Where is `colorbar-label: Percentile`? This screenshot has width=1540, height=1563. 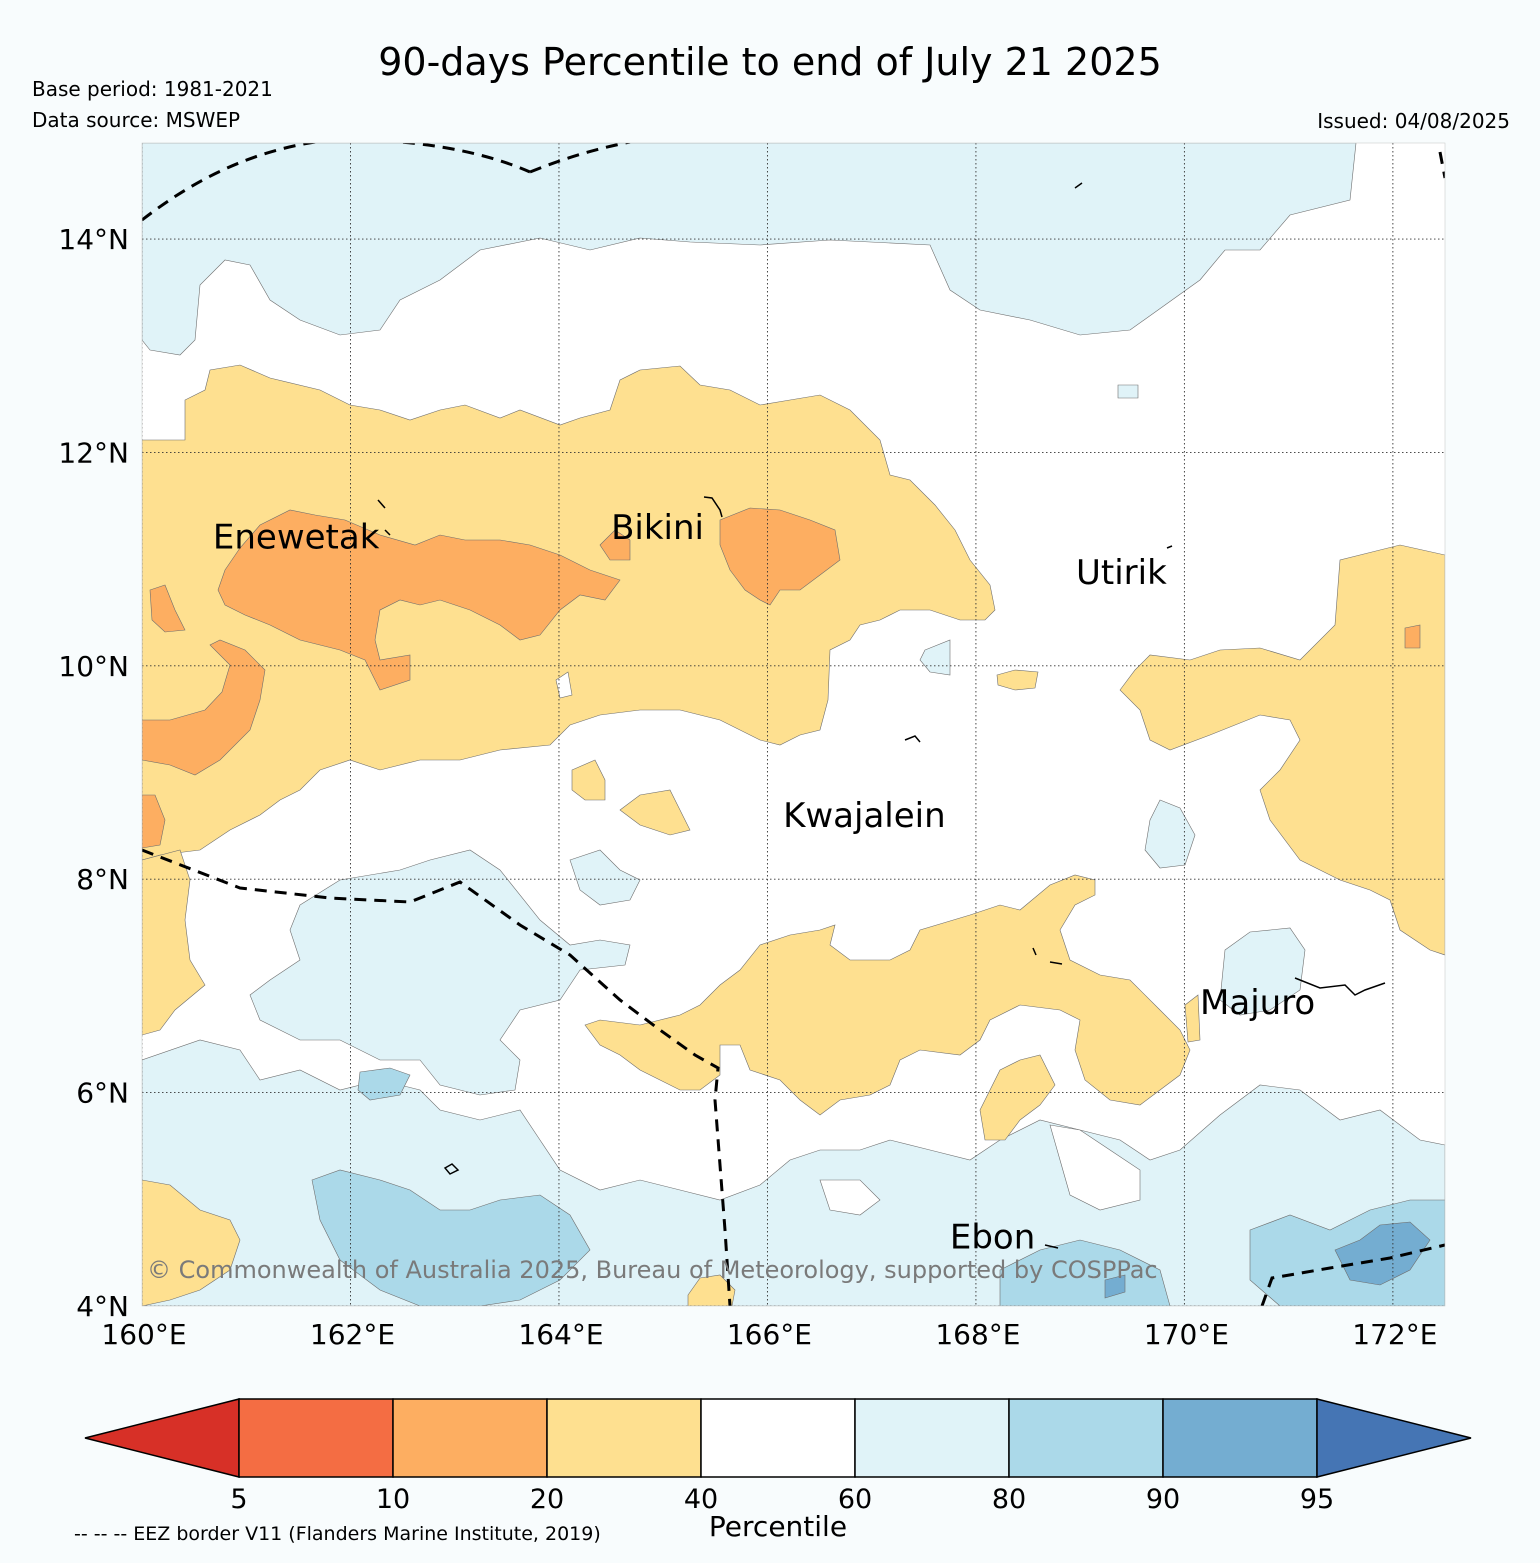
colorbar-label: Percentile is located at coordinates (778, 1526).